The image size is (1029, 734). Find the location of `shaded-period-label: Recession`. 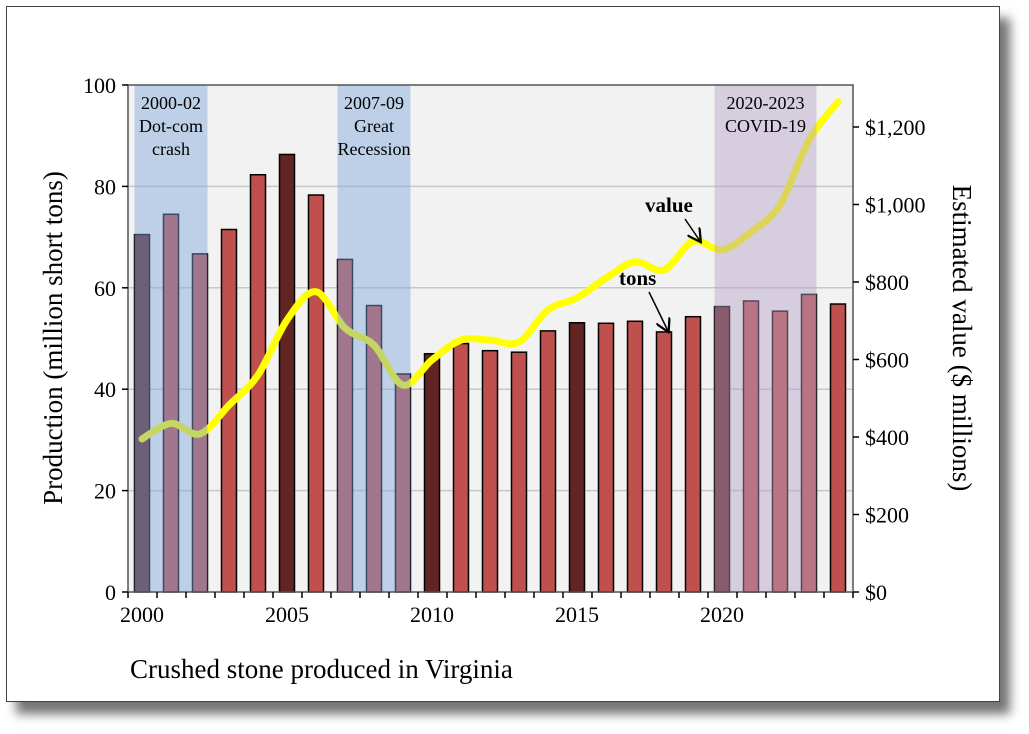

shaded-period-label: Recession is located at coordinates (374, 149).